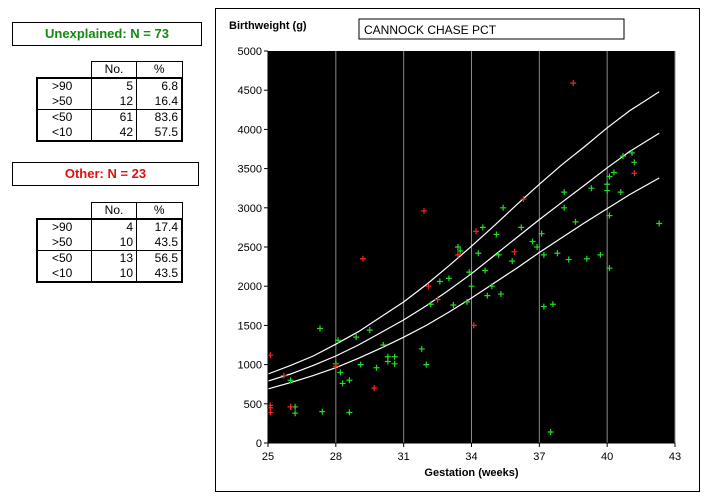  I want to click on row-count: 12, so click(114, 102).